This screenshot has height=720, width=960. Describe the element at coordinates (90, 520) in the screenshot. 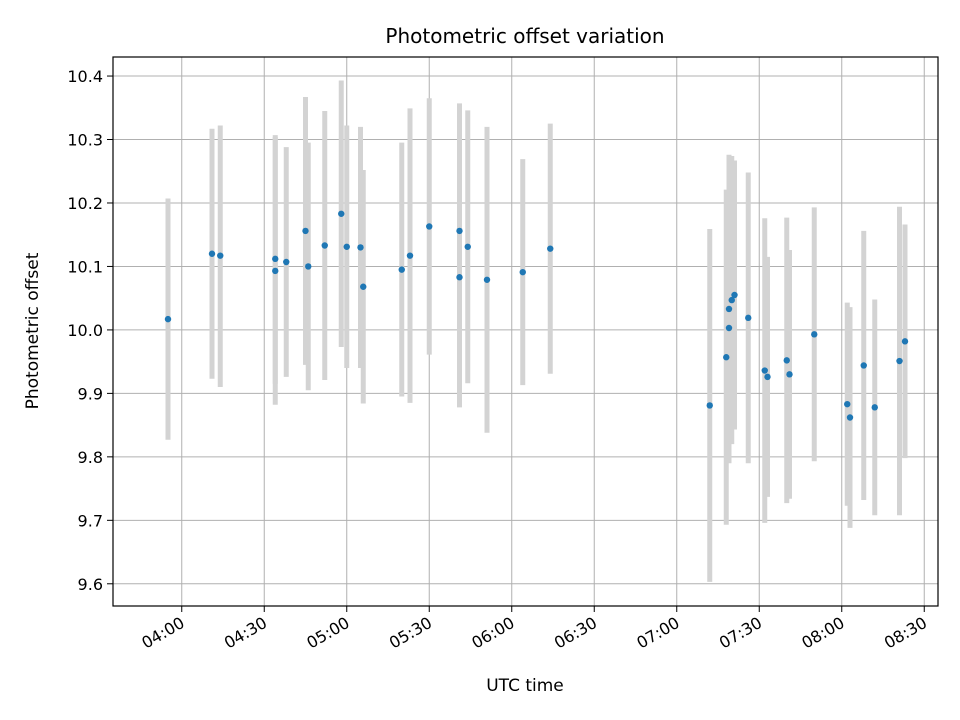

I see `y-tick-label: 9.7` at that location.